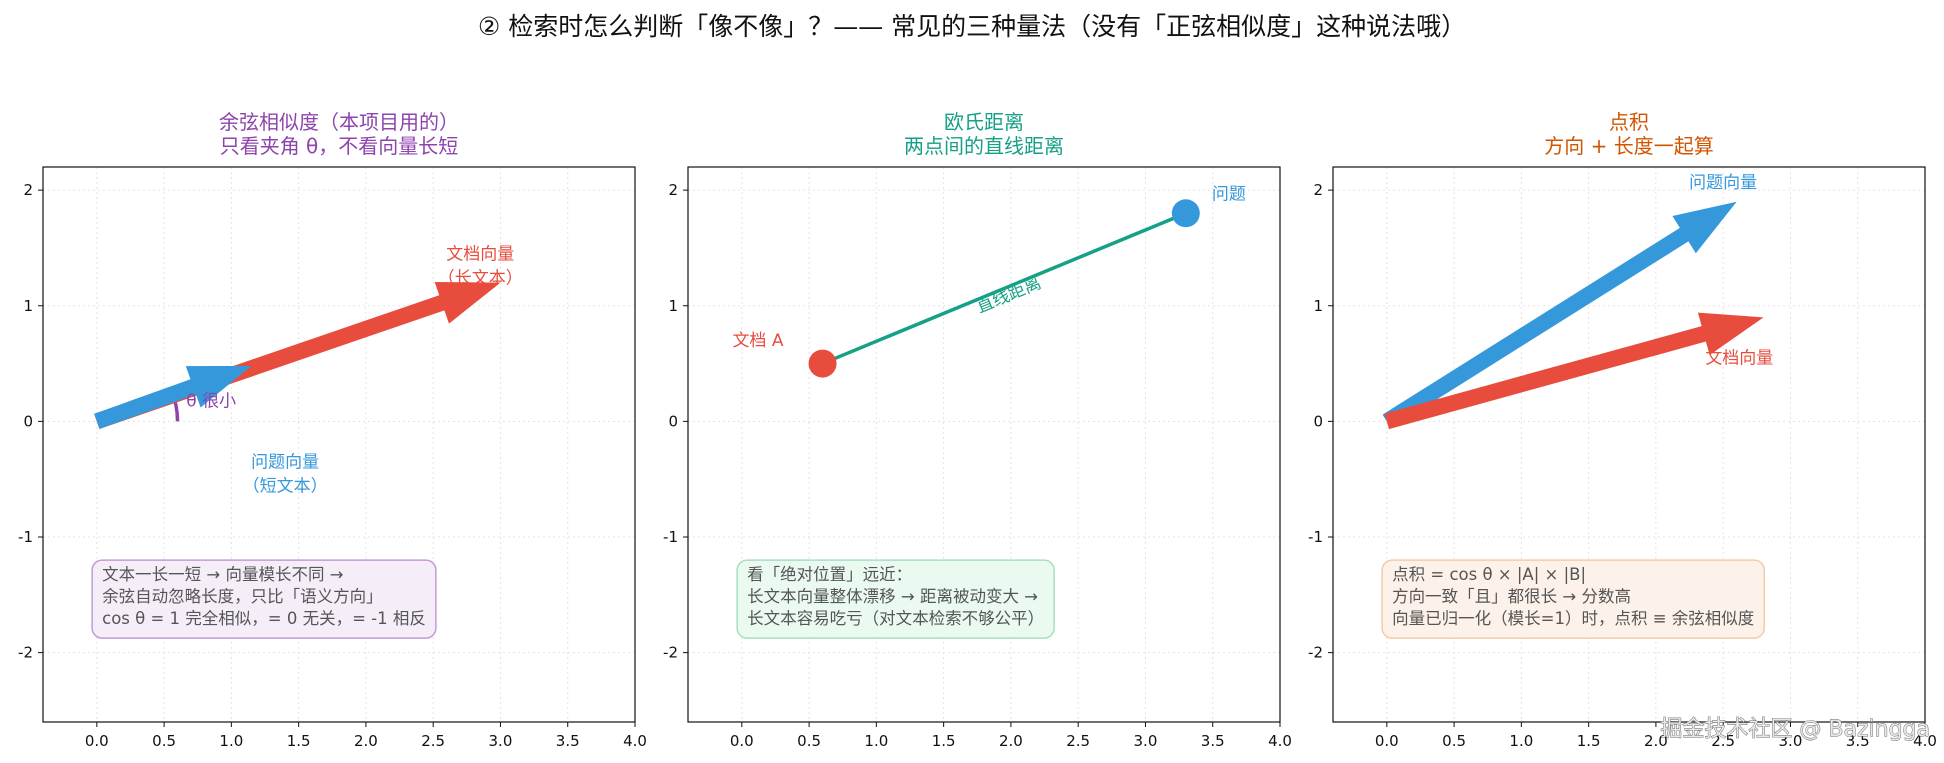 This screenshot has height=763, width=1944. Describe the element at coordinates (1009, 295) in the screenshot. I see `annotation-label: 直线距离` at that location.